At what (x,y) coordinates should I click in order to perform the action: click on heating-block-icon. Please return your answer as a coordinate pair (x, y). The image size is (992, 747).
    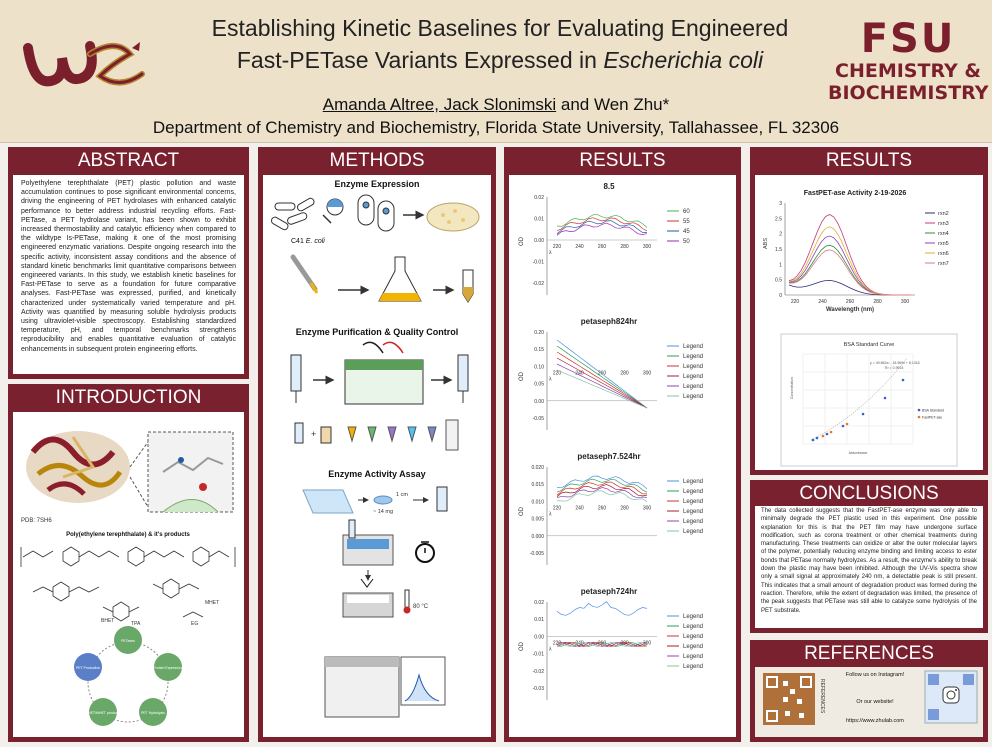
    Looking at the image, I should click on (368, 542).